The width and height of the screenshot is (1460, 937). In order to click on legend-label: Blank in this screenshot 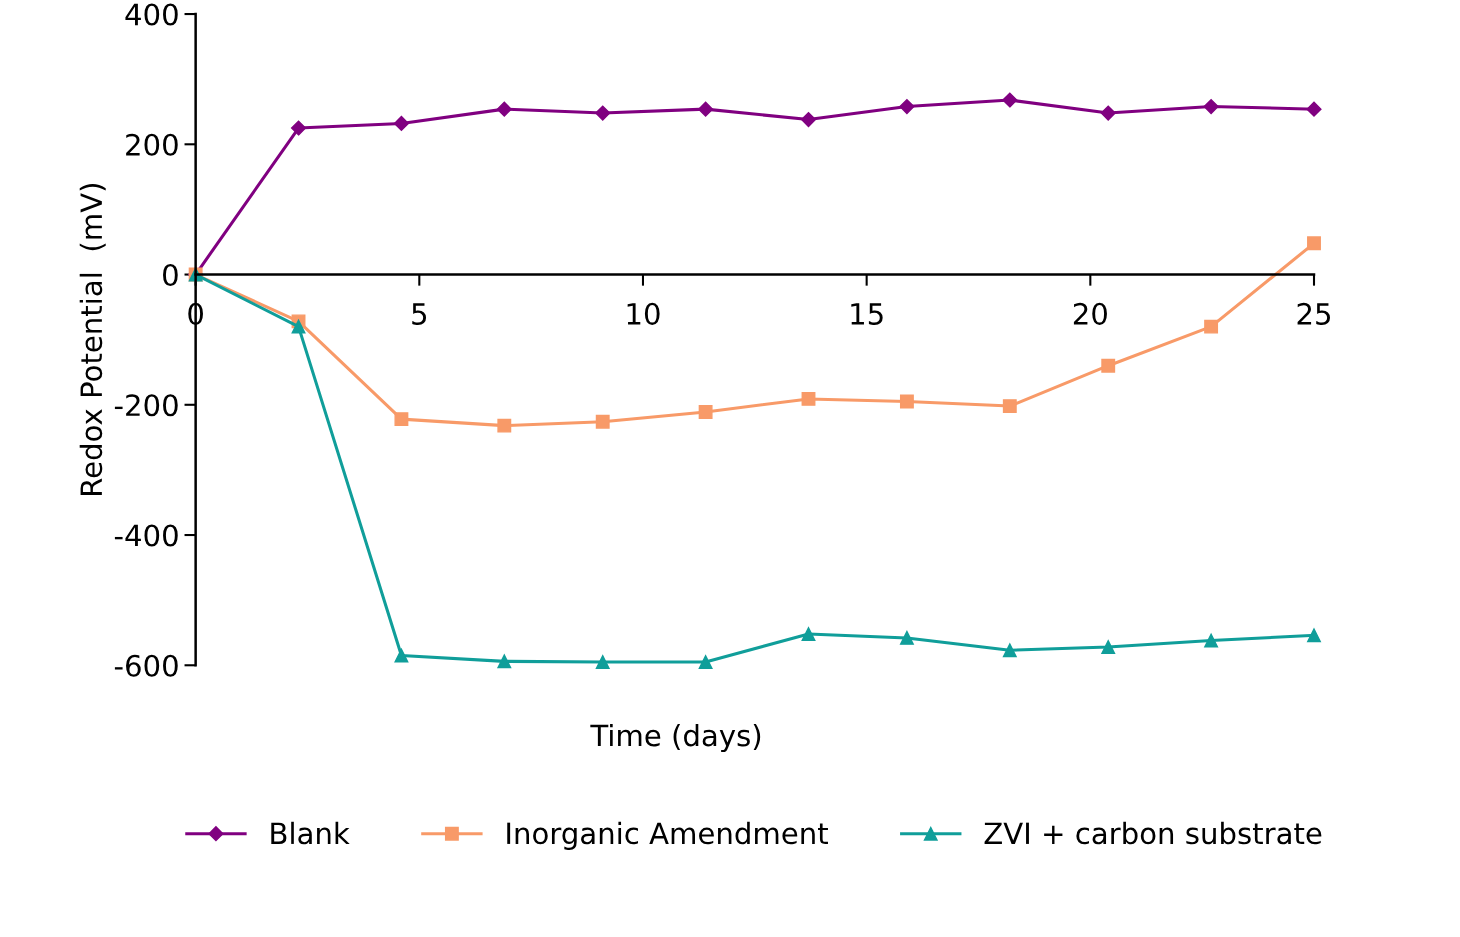, I will do `click(310, 833)`.